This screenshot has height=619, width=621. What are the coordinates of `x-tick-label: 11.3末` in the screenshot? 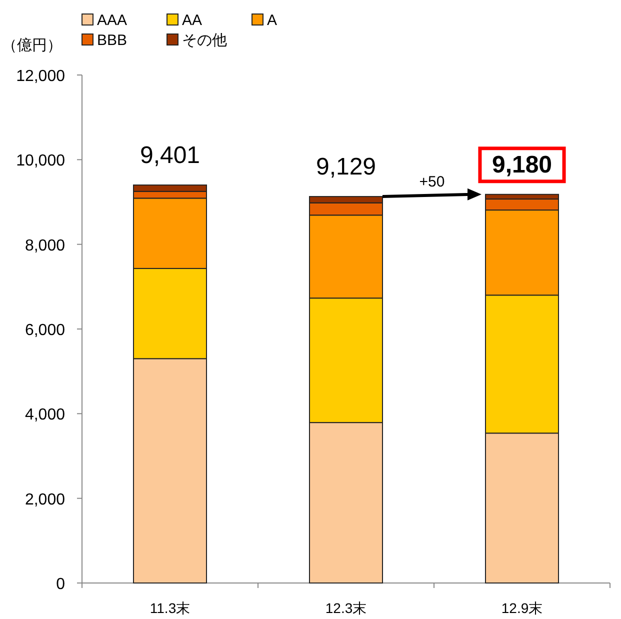 It's located at (170, 608).